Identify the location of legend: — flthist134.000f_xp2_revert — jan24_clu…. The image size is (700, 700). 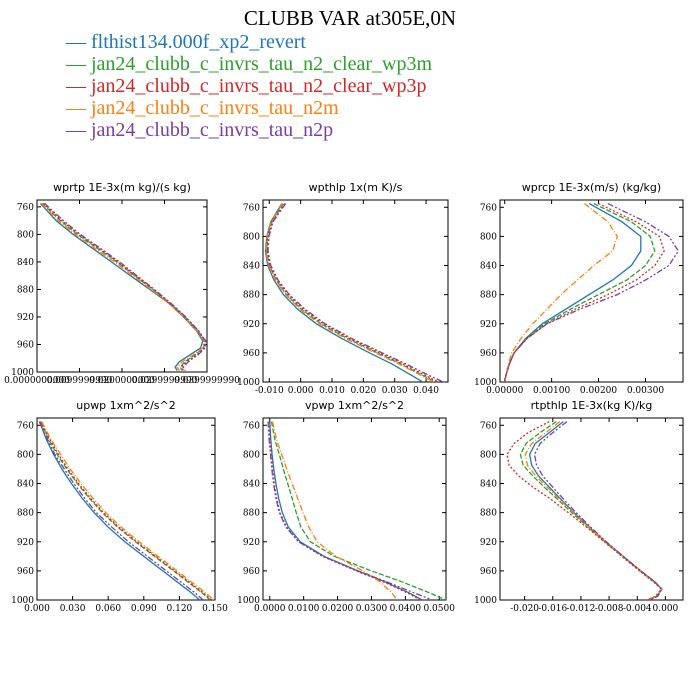
(249, 86).